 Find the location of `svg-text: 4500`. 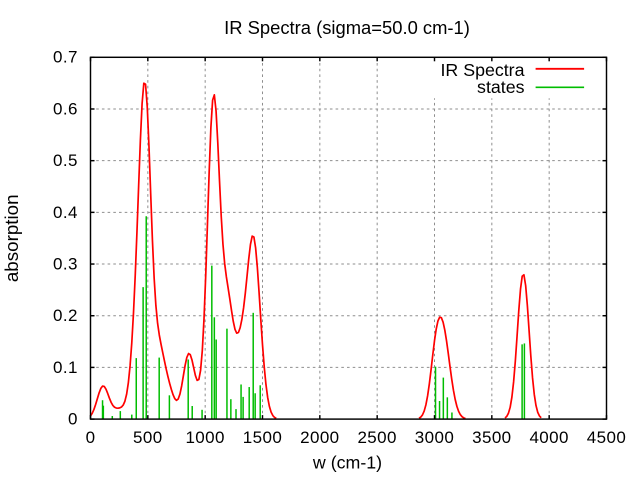

svg-text: 4500 is located at coordinates (606, 437).